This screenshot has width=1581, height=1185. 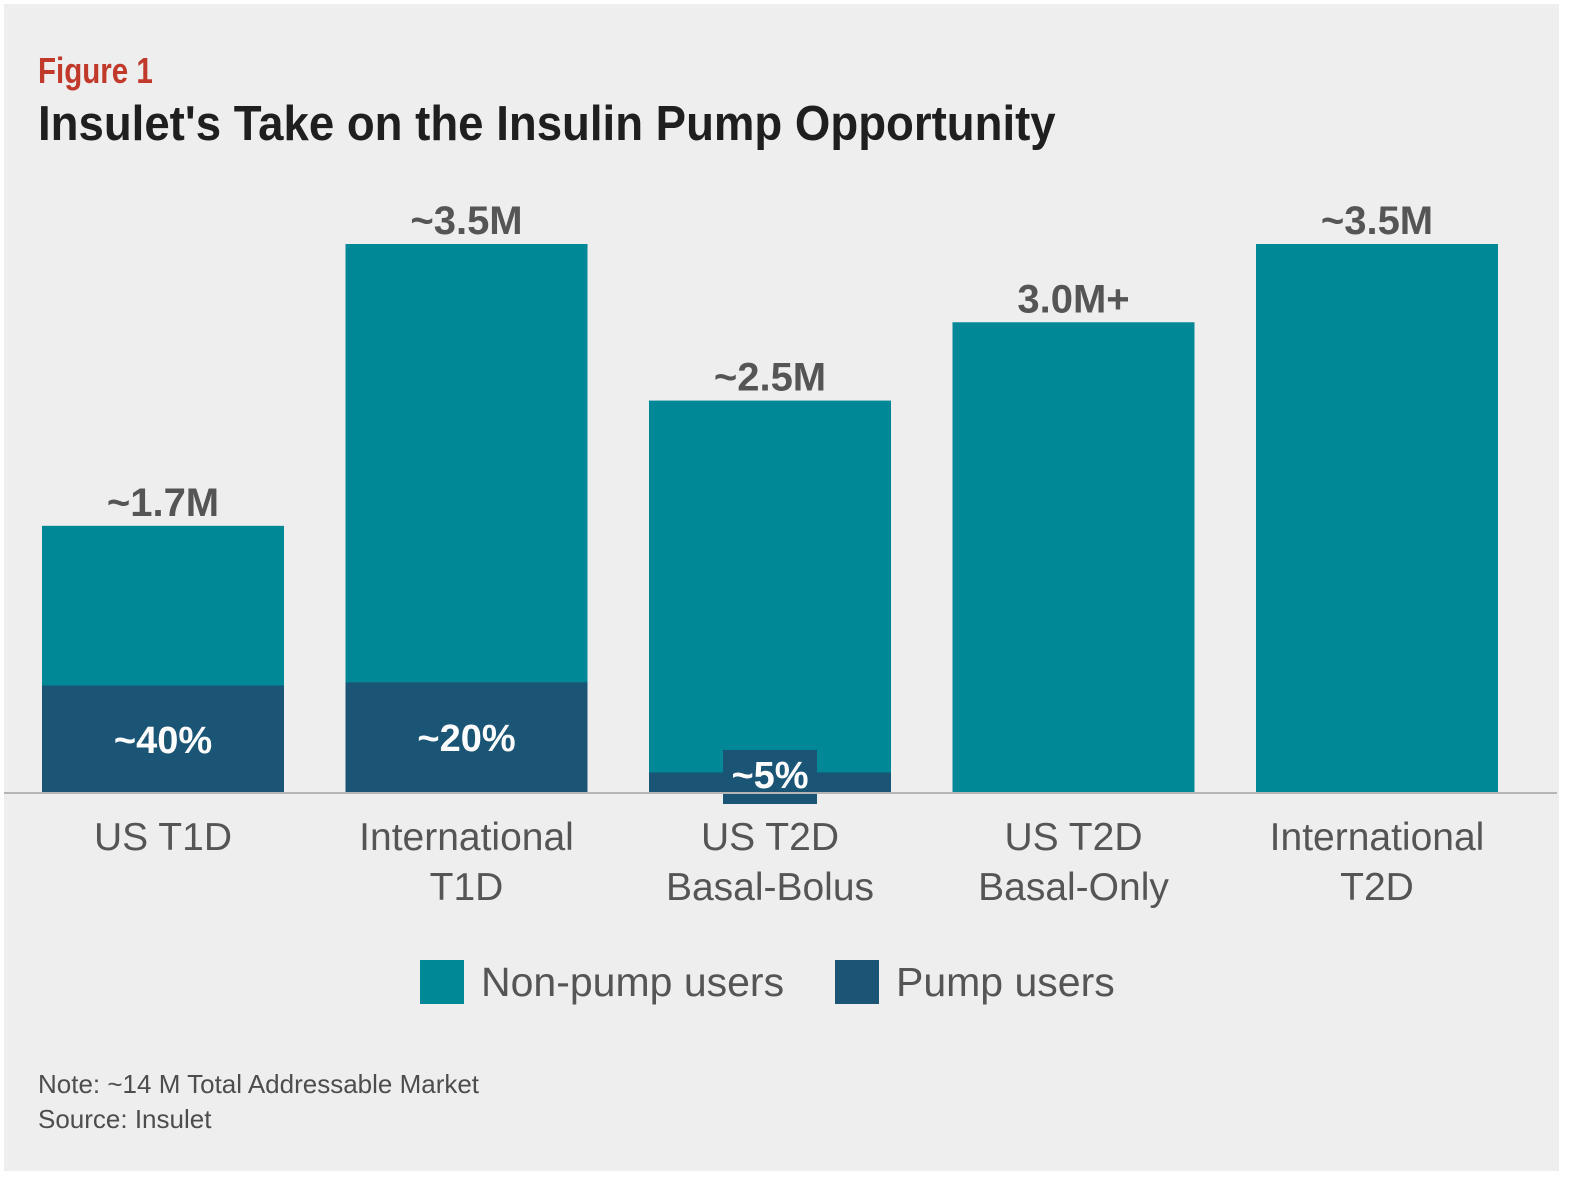 I want to click on category-label-3-0: US T2D, so click(x=1074, y=837).